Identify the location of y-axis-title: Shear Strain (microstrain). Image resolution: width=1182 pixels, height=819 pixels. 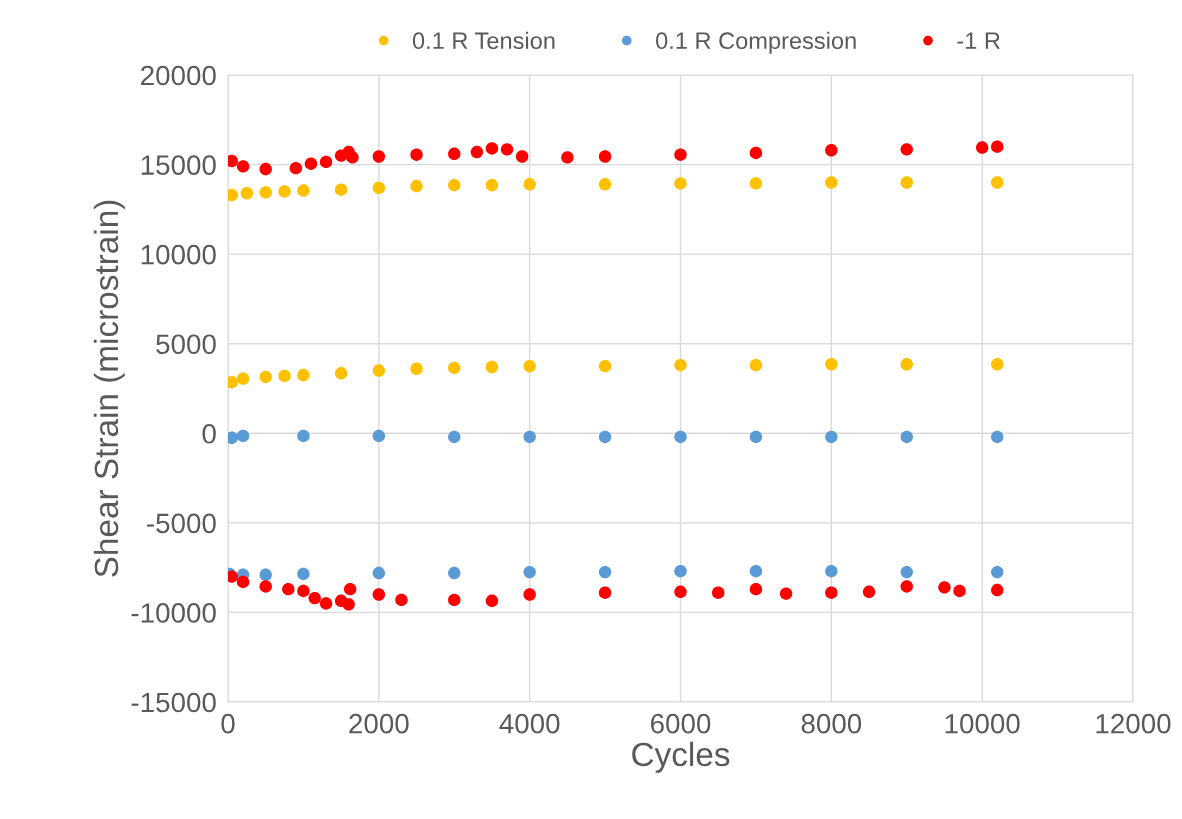
(109, 388).